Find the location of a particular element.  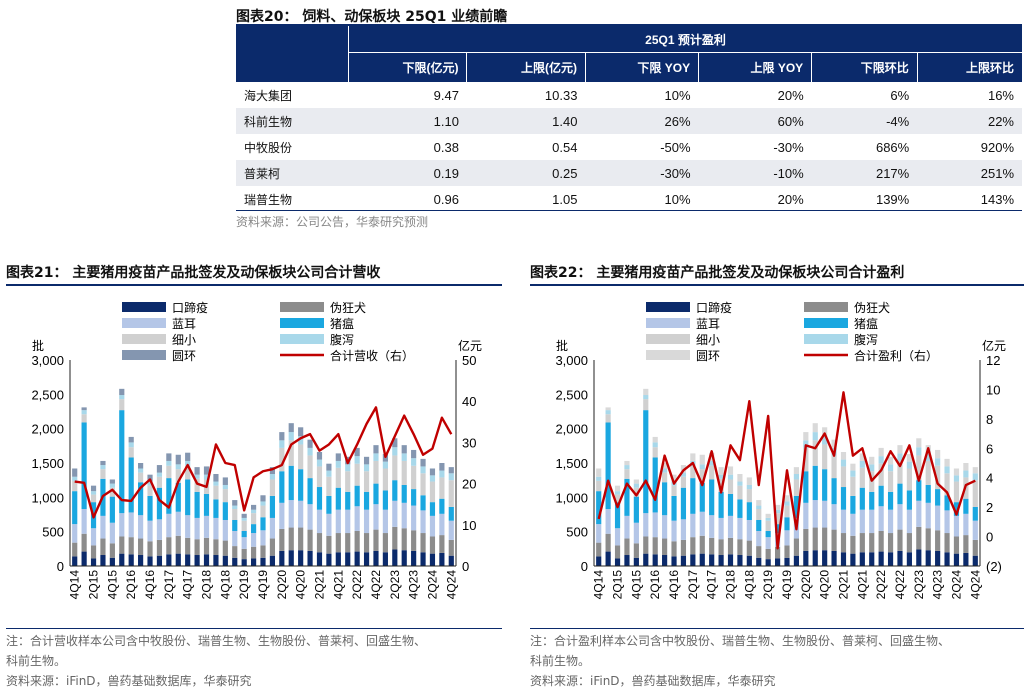

chart22-ytick: 1,500 is located at coordinates (571, 463).